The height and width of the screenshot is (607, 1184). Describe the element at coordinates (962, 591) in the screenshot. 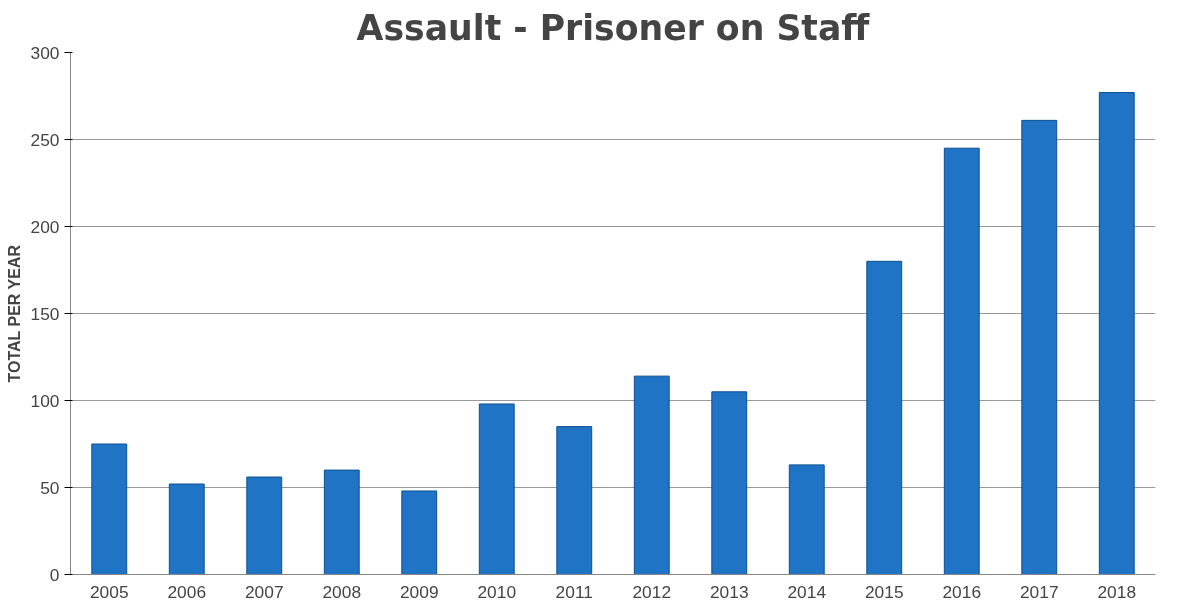

I see `x-tick-label: 2016` at that location.